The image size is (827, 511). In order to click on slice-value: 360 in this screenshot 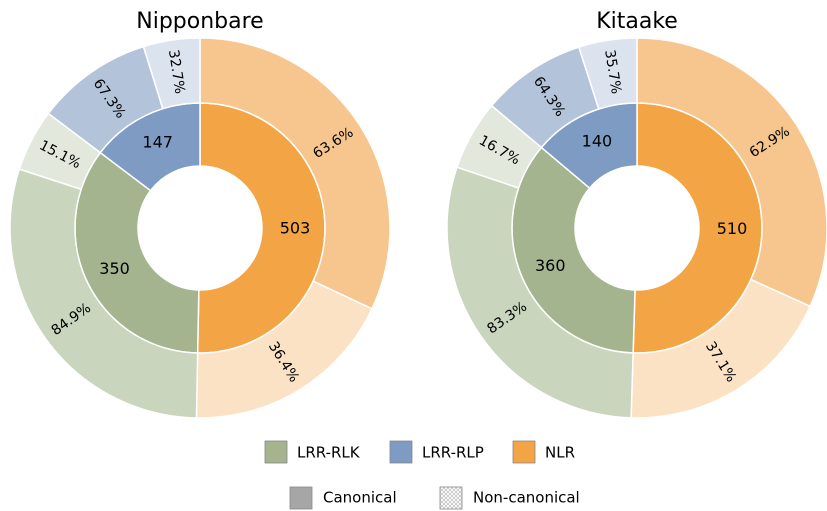, I will do `click(550, 265)`.